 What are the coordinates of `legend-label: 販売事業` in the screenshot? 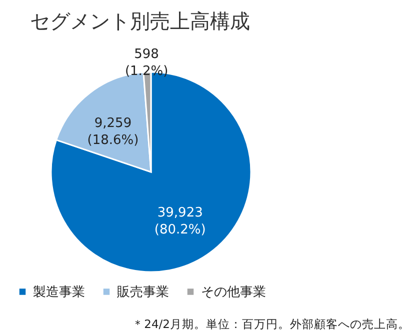 It's located at (143, 292).